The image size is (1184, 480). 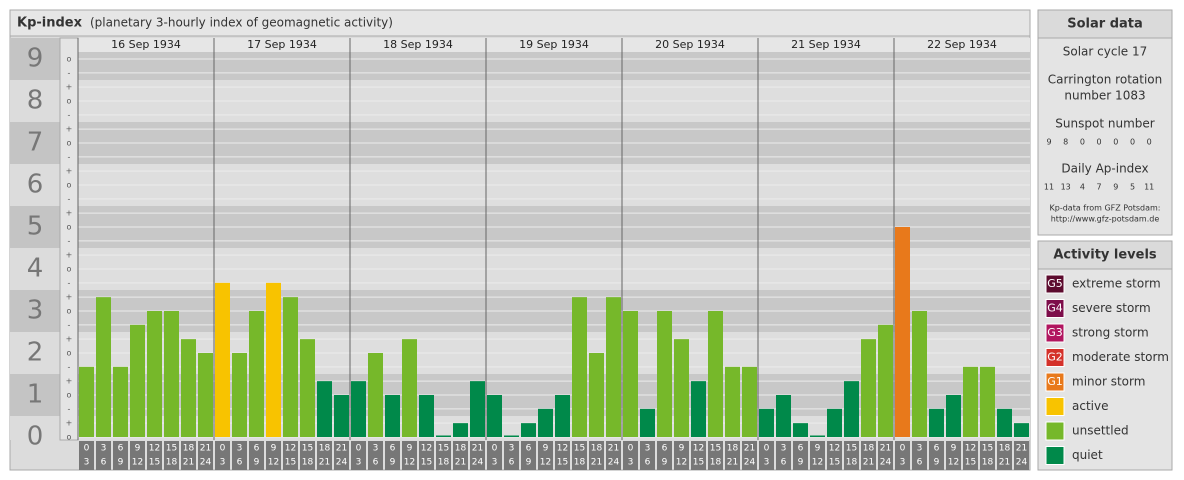 What do you see at coordinates (886, 463) in the screenshot?
I see `hour-label: 24` at bounding box center [886, 463].